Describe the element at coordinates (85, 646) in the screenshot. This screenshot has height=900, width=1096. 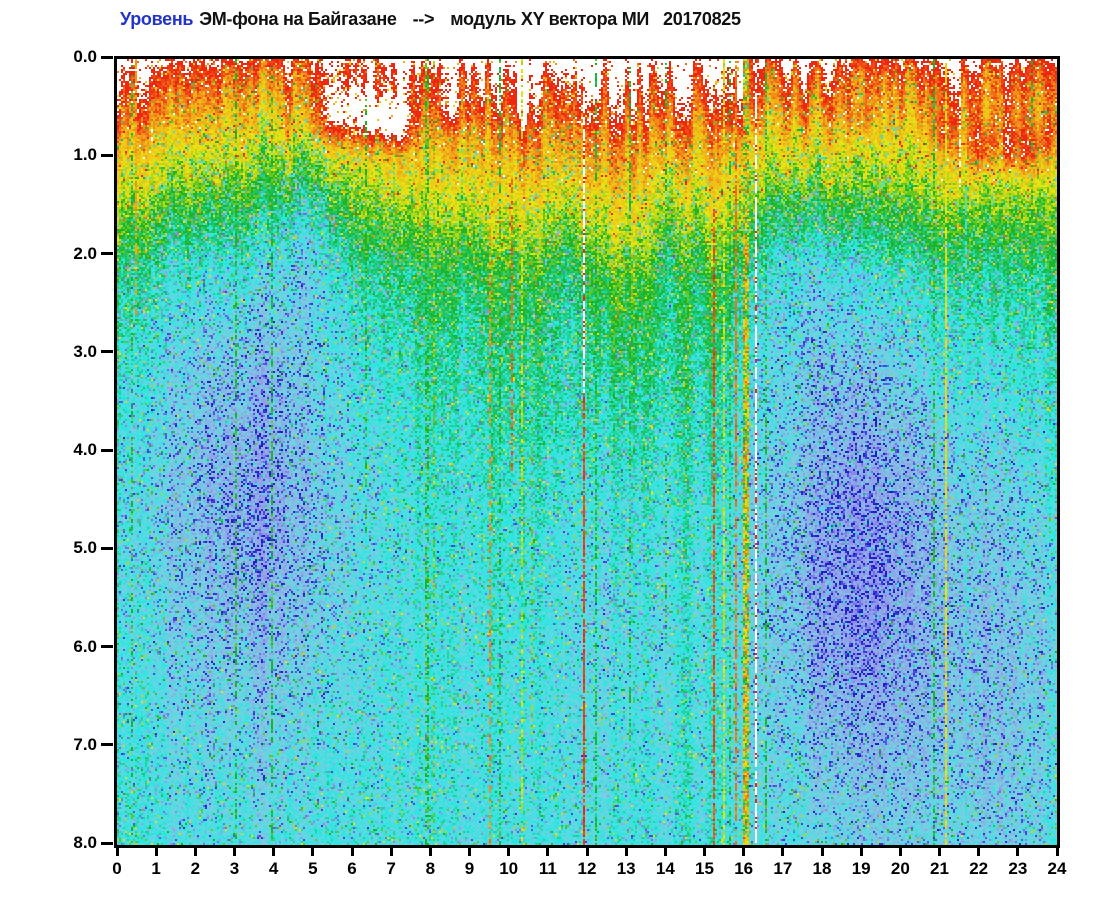
I see `y-axis-label: 6.0` at that location.